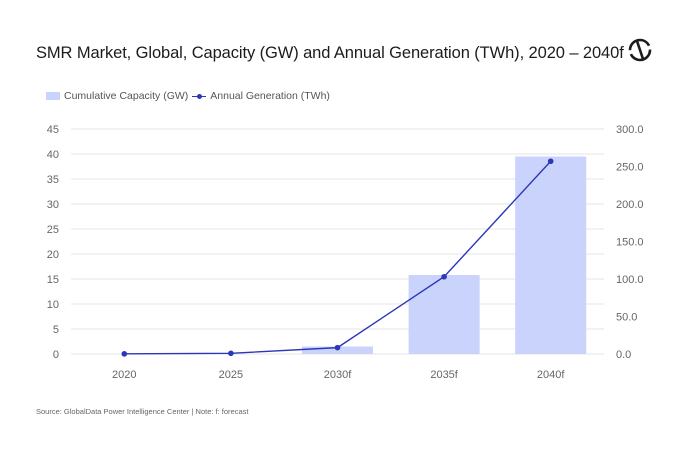  I want to click on legend-swatch-generation, so click(199, 96).